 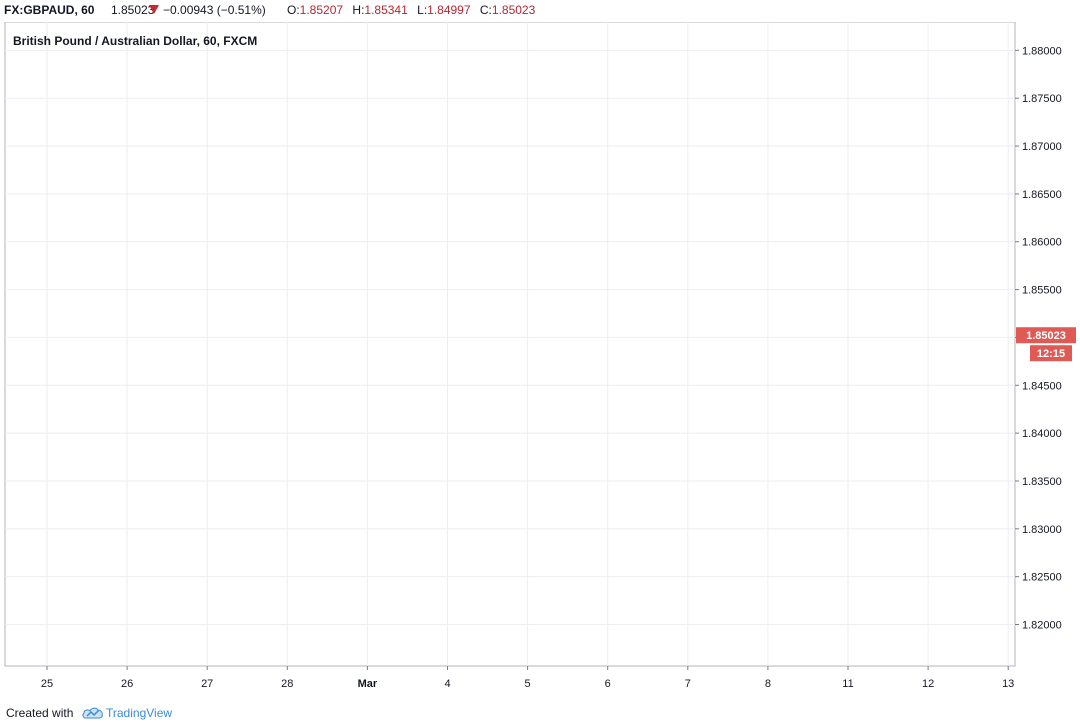 What do you see at coordinates (214, 10) in the screenshot?
I see `price-change: −0.00943 (−0.51%)` at bounding box center [214, 10].